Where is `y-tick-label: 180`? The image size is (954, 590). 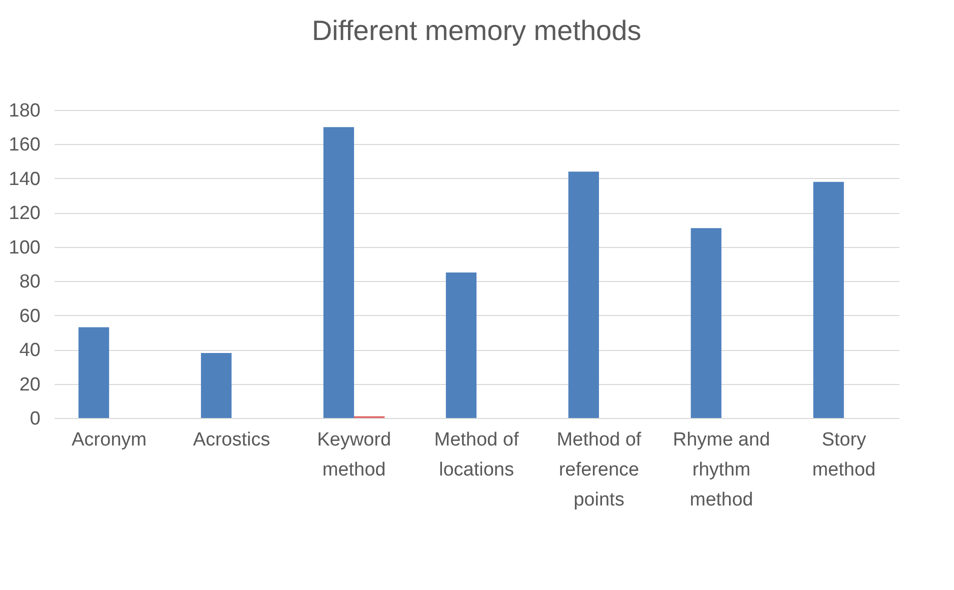
y-tick-label: 180 is located at coordinates (24, 111).